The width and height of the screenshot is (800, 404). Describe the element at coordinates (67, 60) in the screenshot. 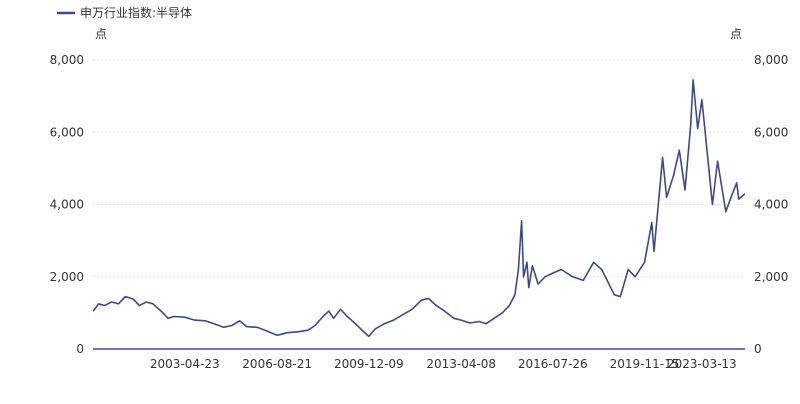

I see `left-y-tick-label: 8,000` at that location.